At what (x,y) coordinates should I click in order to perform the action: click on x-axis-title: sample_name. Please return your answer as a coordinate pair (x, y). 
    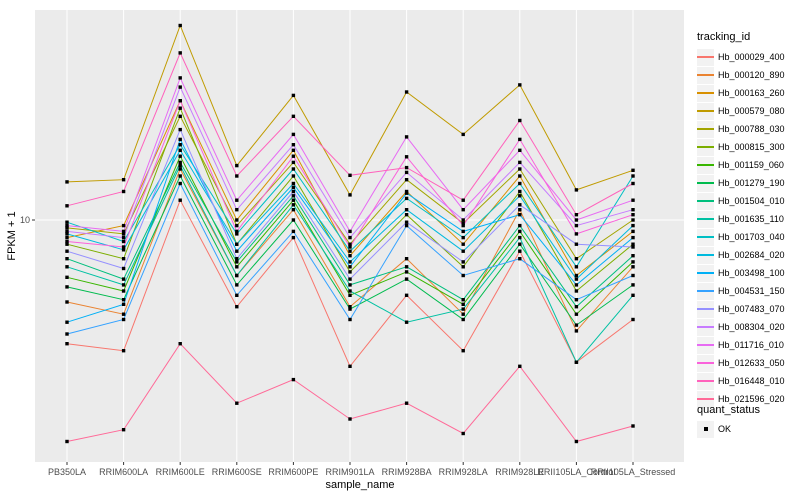
    Looking at the image, I should click on (360, 485).